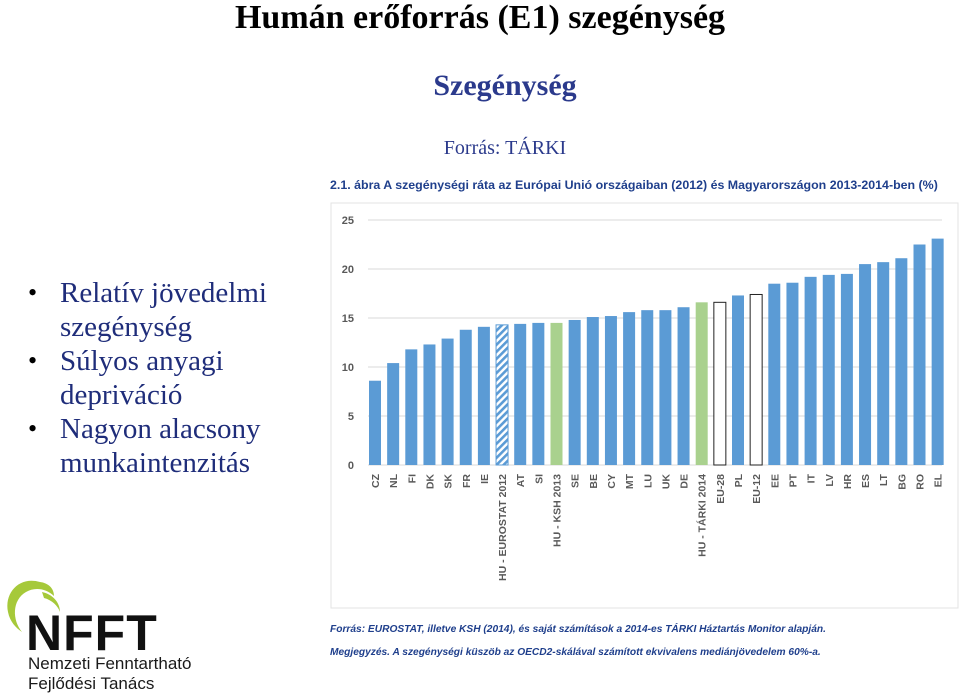 The width and height of the screenshot is (960, 695). What do you see at coordinates (812, 478) in the screenshot?
I see `x-tick-label: IT` at bounding box center [812, 478].